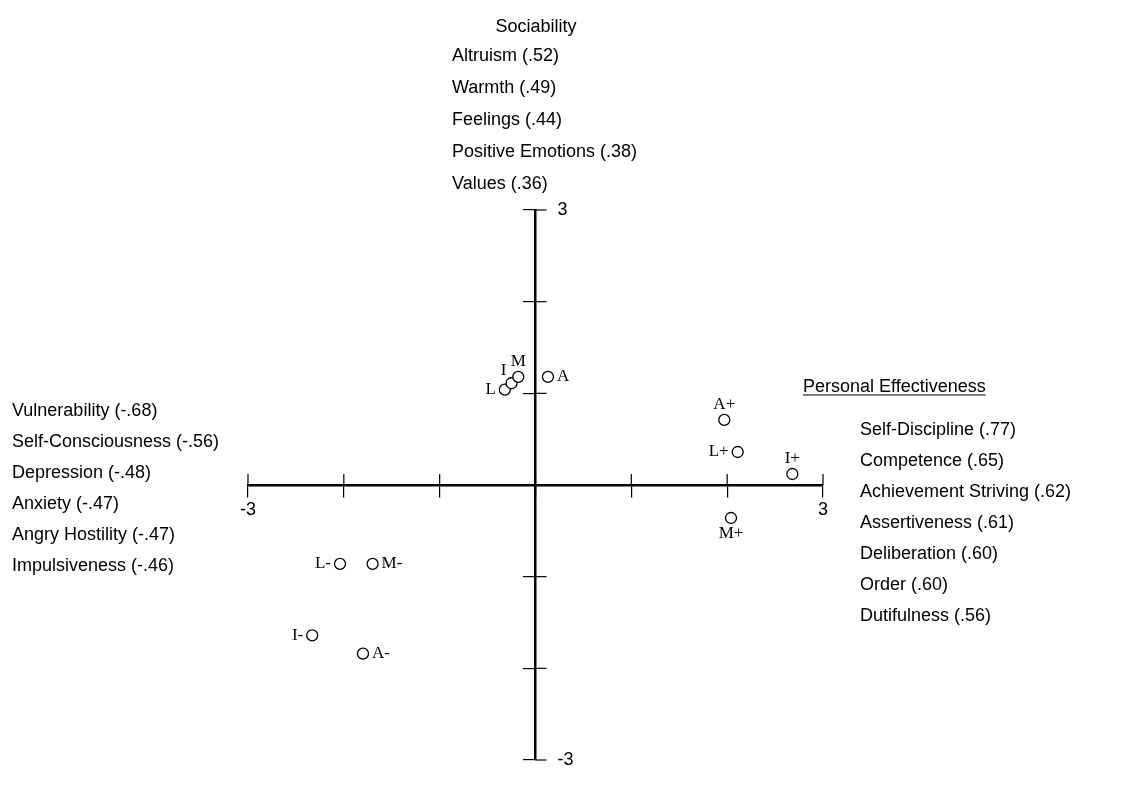 Image resolution: width=1125 pixels, height=785 pixels. I want to click on text: Self-Discipline (.77) Competence (.65) Achievement Striving (.62) Assertiveness (.61) Deliberation (.60) Order (.60) Dutifulness (.56), so click(966, 522).